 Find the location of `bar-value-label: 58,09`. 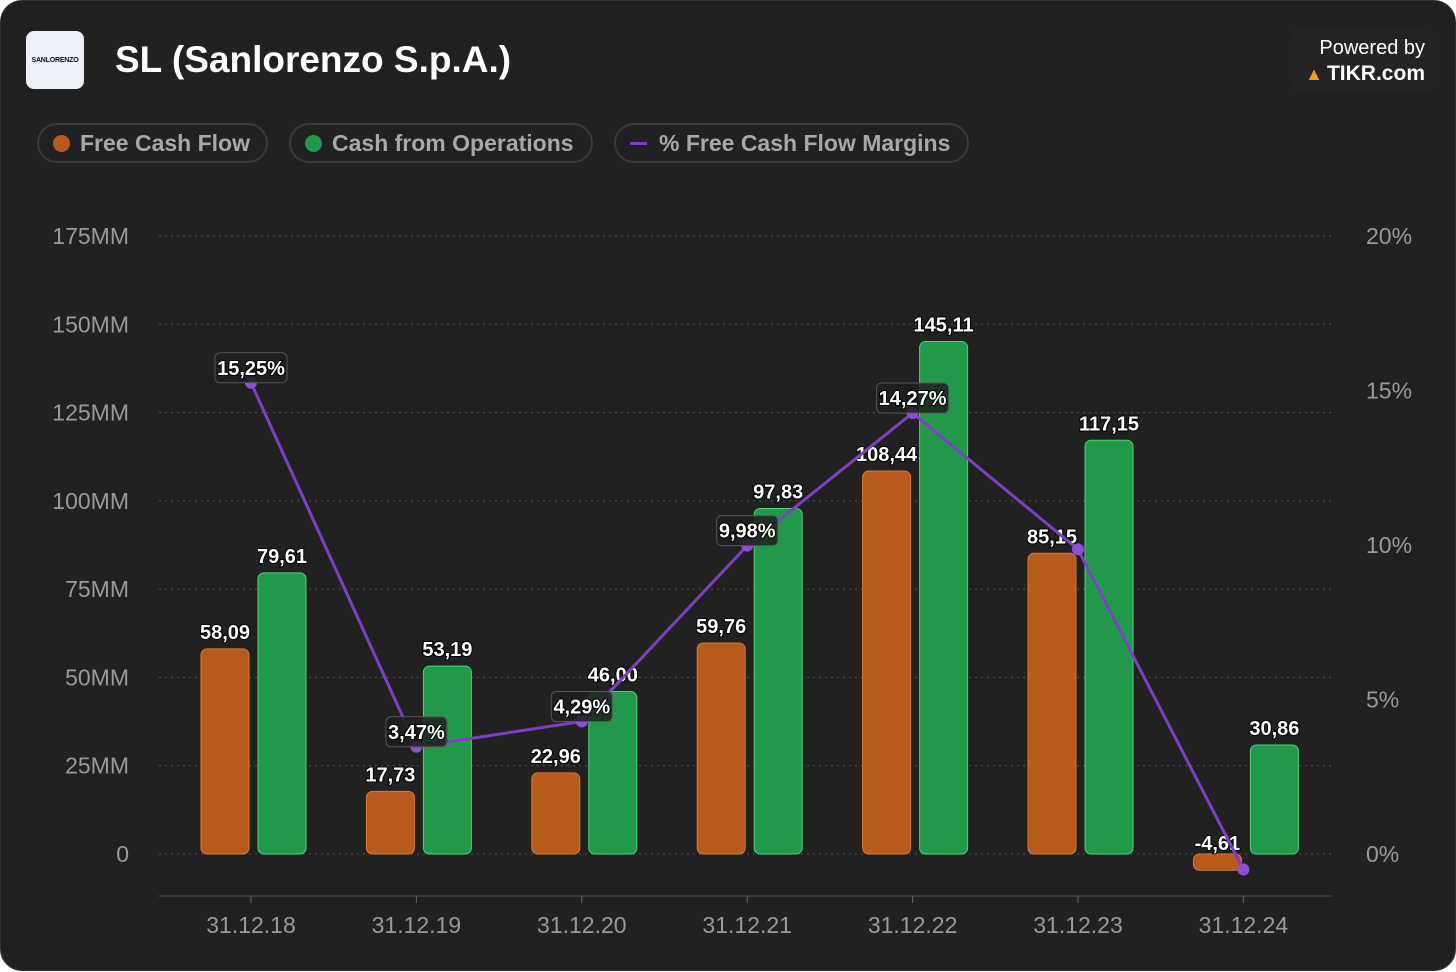

bar-value-label: 58,09 is located at coordinates (225, 633).